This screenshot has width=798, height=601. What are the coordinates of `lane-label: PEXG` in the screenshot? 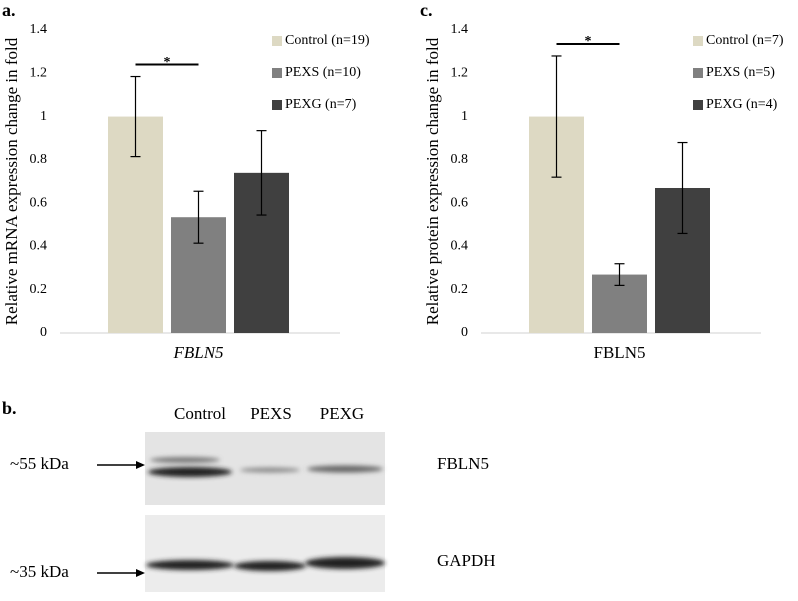 It's located at (342, 413).